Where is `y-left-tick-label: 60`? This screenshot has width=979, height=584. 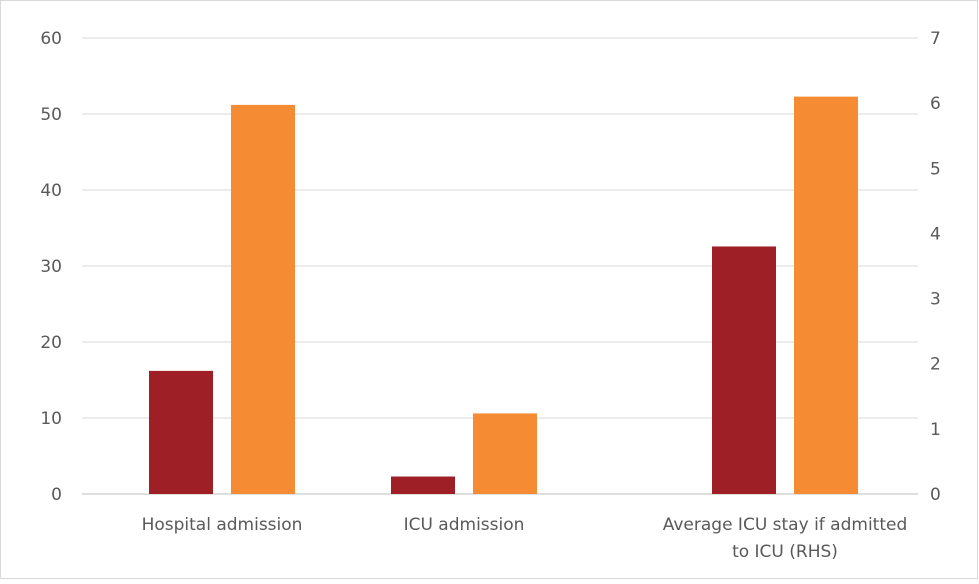
y-left-tick-label: 60 is located at coordinates (51, 39).